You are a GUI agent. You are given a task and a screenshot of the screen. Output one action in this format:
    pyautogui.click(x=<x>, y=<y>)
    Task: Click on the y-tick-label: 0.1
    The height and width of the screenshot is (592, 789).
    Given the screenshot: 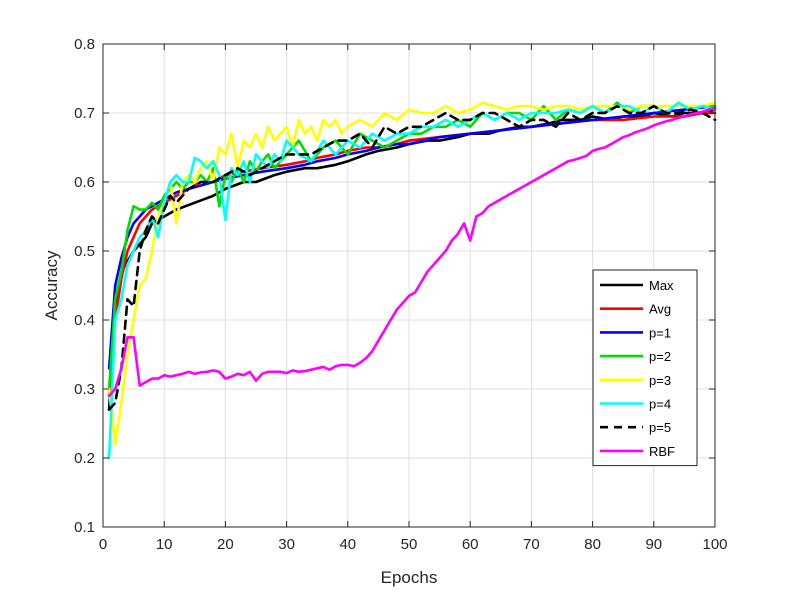 What is the action you would take?
    pyautogui.click(x=84, y=527)
    